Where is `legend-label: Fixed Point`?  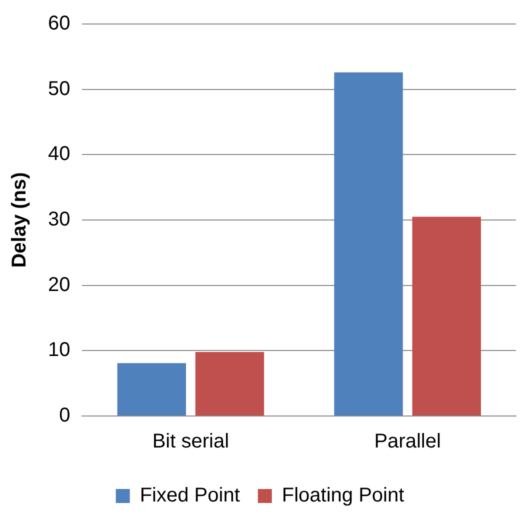 legend-label: Fixed Point is located at coordinates (190, 495).